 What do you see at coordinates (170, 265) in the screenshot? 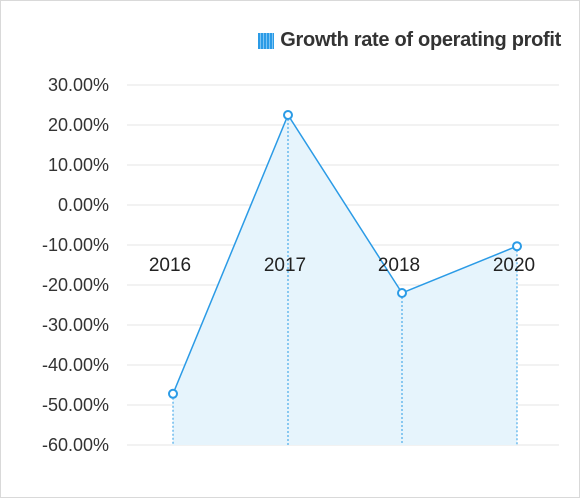
I see `x-tick-label: 2016` at bounding box center [170, 265].